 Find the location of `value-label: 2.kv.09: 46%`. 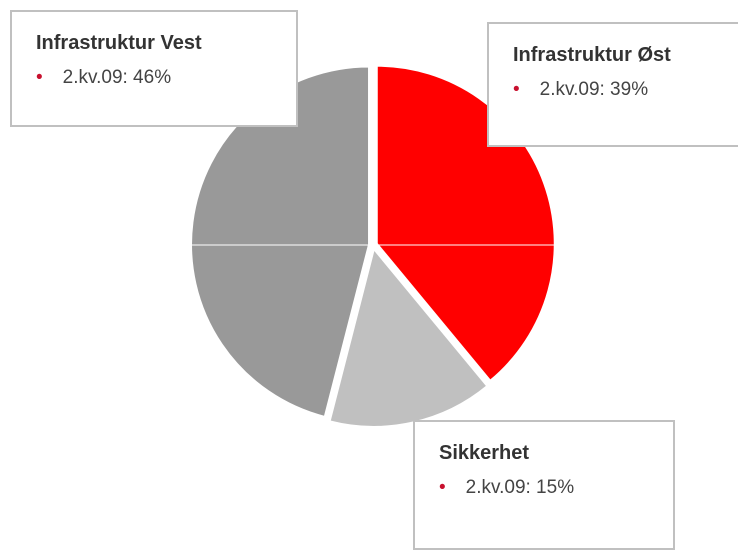

value-label: 2.kv.09: 46% is located at coordinates (117, 77).